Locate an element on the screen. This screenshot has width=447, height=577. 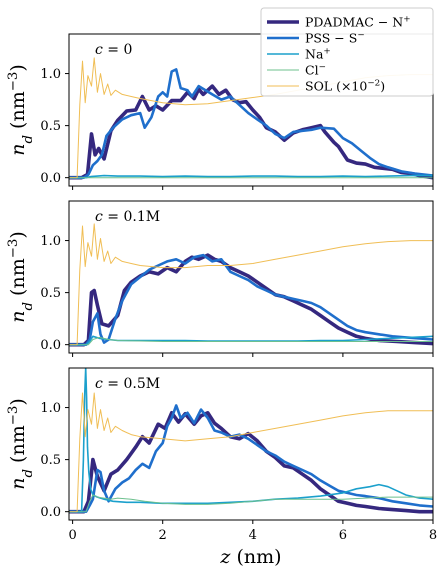
legend-label-cl: Cl− is located at coordinates (315, 70).